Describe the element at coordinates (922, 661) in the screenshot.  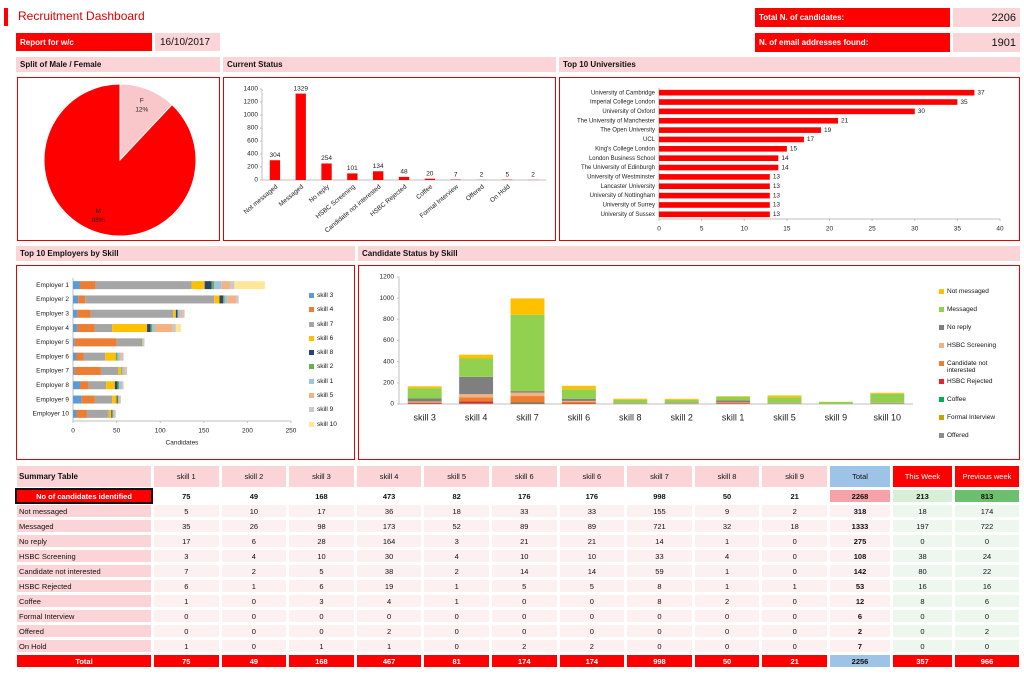
I see `table-cell: 357` at that location.